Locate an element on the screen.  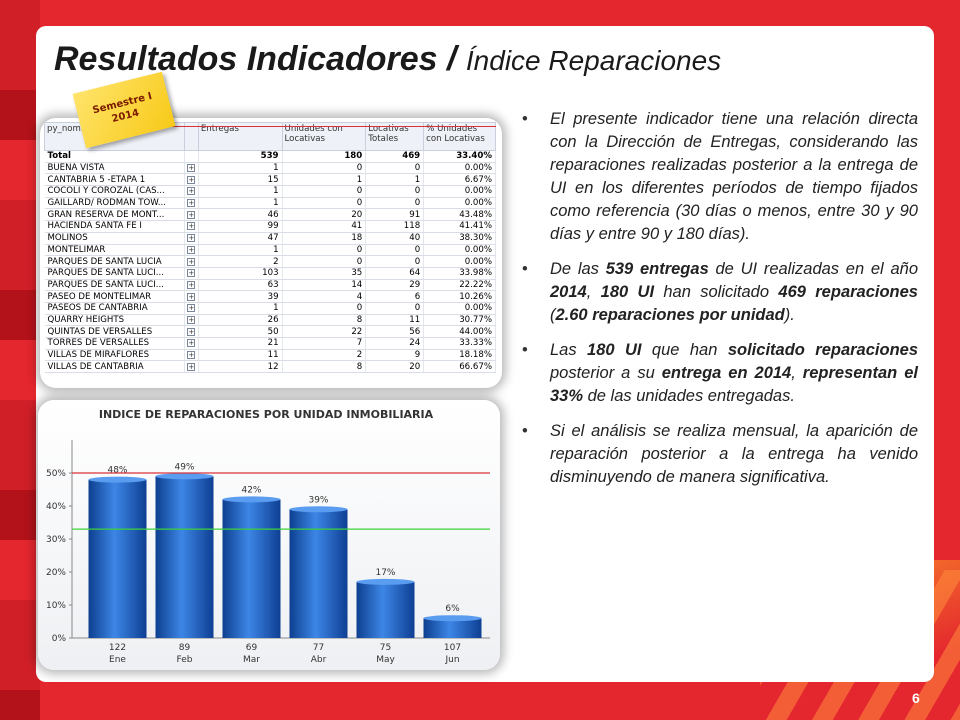
pct-cell: 38.30% is located at coordinates (459, 238).